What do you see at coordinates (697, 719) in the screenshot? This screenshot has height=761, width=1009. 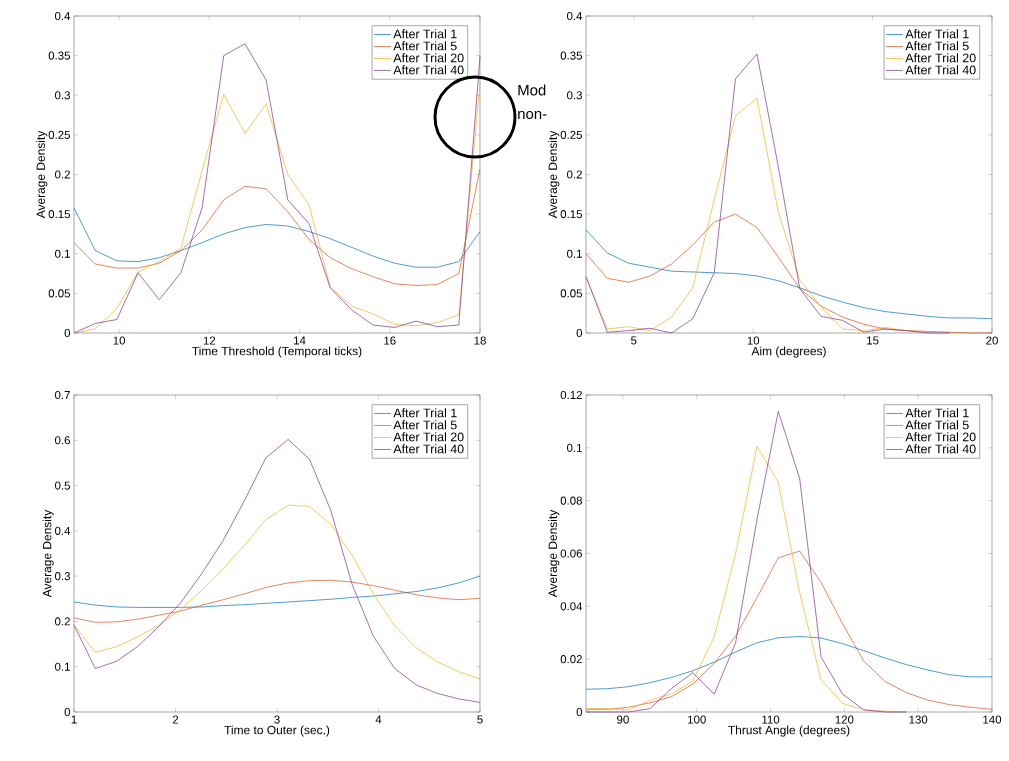 I see `x-tick-label: 100` at bounding box center [697, 719].